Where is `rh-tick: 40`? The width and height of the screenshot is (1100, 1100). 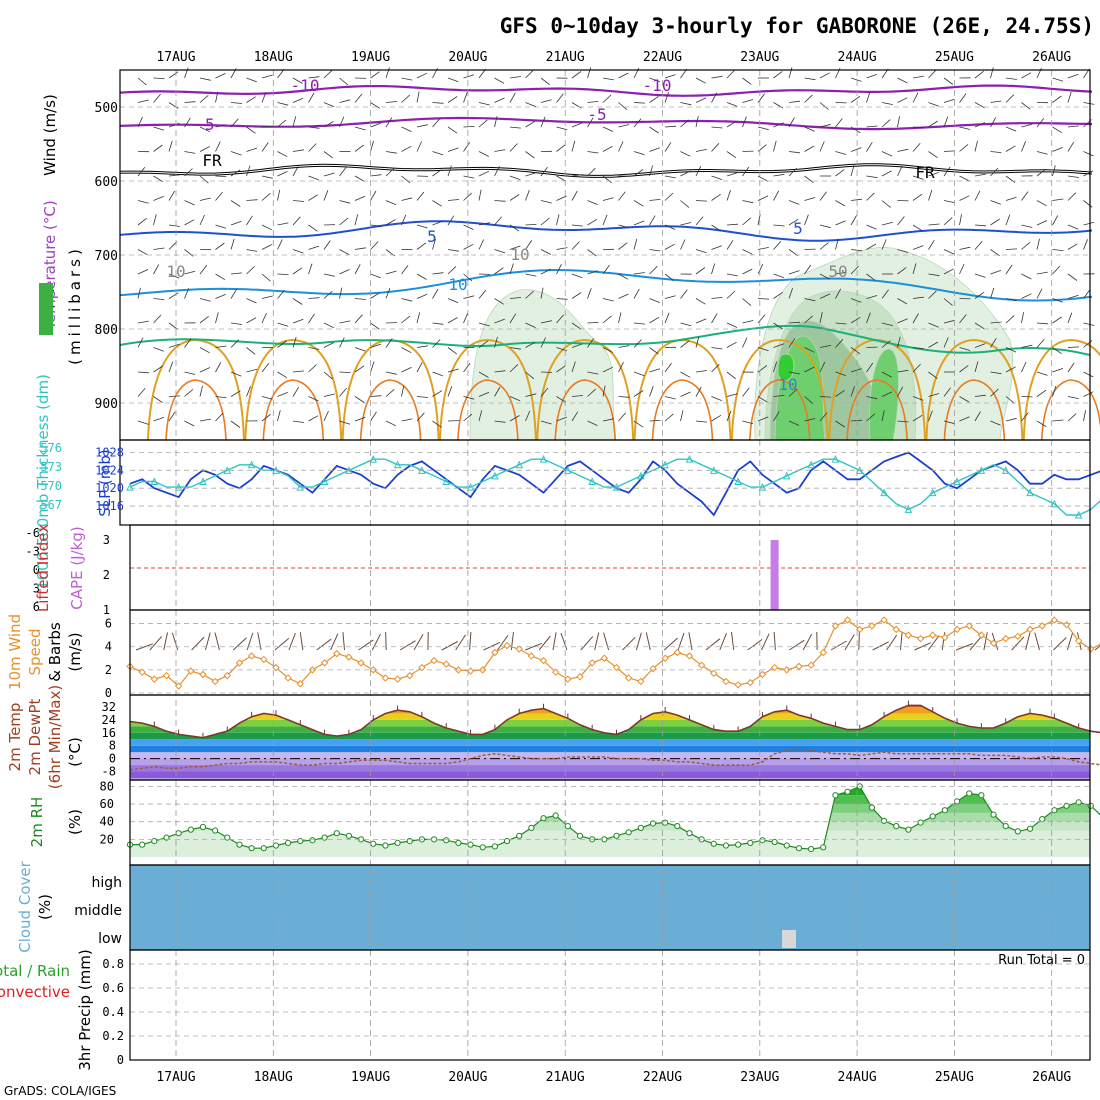
rh-tick: 40 is located at coordinates (107, 822).